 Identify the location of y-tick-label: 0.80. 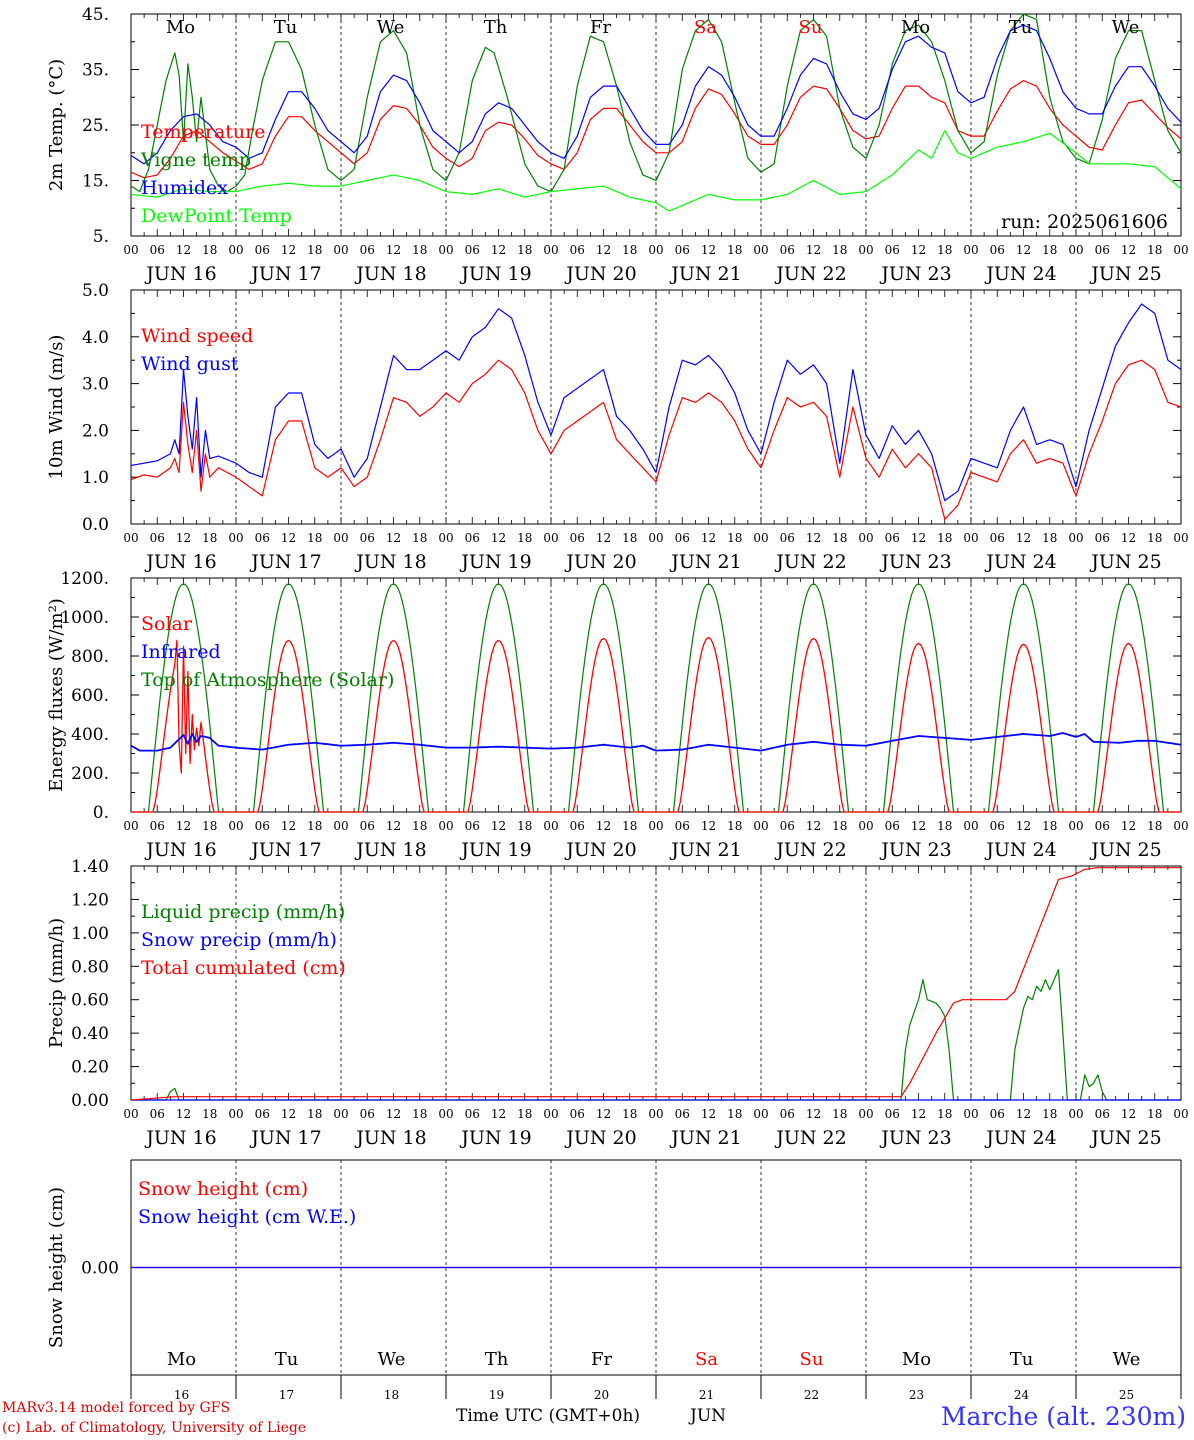
(90, 967).